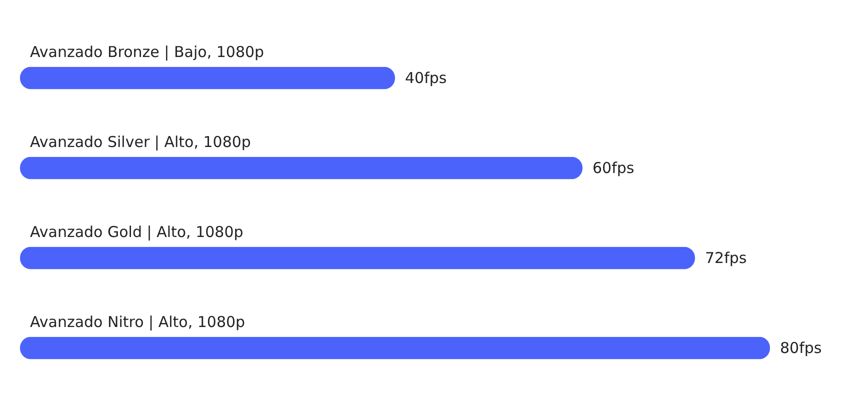  Describe the element at coordinates (137, 232) in the screenshot. I see `y-tick-label: Avanzado Gold | Alto, 1080p` at that location.